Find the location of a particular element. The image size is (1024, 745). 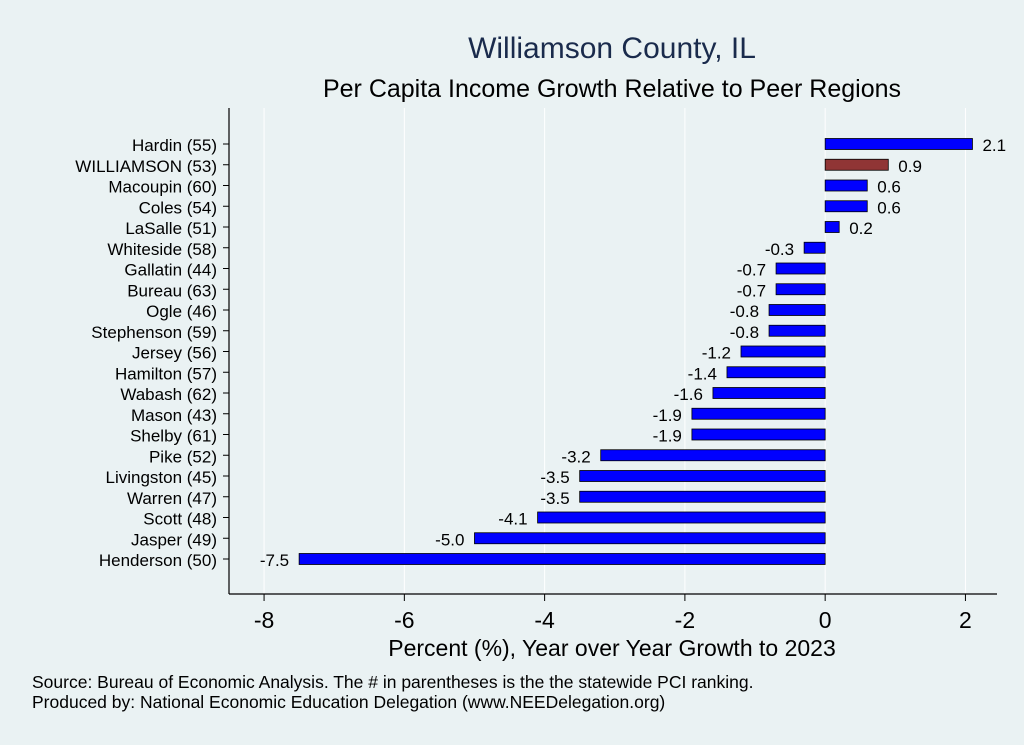

category-label: Henderson (50) is located at coordinates (158, 560).